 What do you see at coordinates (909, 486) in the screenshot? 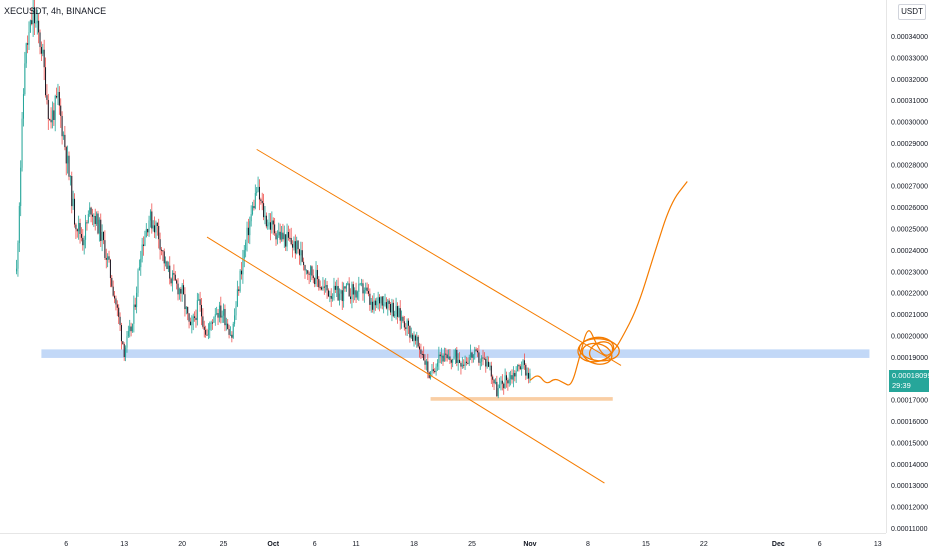
I see `price-tick-label: 0.00013000` at bounding box center [909, 486].